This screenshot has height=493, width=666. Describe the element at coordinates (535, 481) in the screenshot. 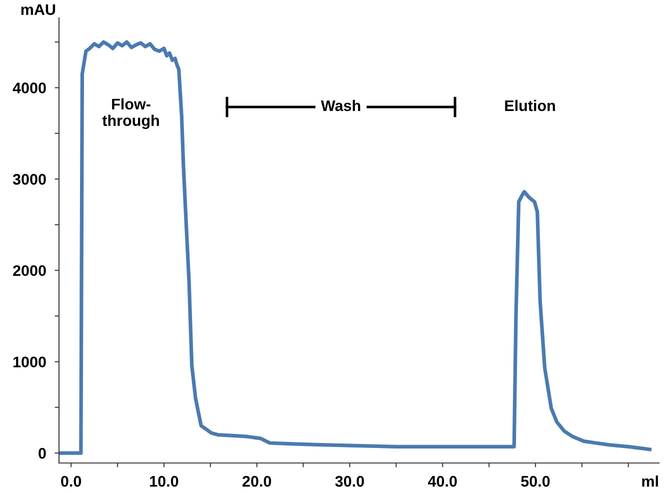

I see `x-tick-label: 50.0` at that location.